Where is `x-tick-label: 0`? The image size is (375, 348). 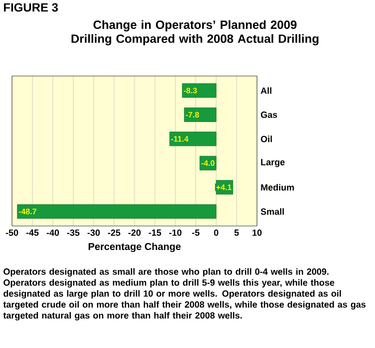 x-tick-label: 0 is located at coordinates (216, 233).